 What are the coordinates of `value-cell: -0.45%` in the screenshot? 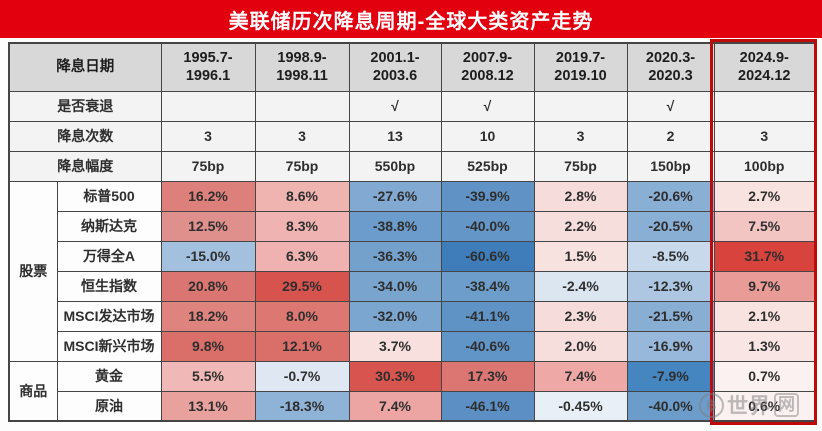 It's located at (580, 406).